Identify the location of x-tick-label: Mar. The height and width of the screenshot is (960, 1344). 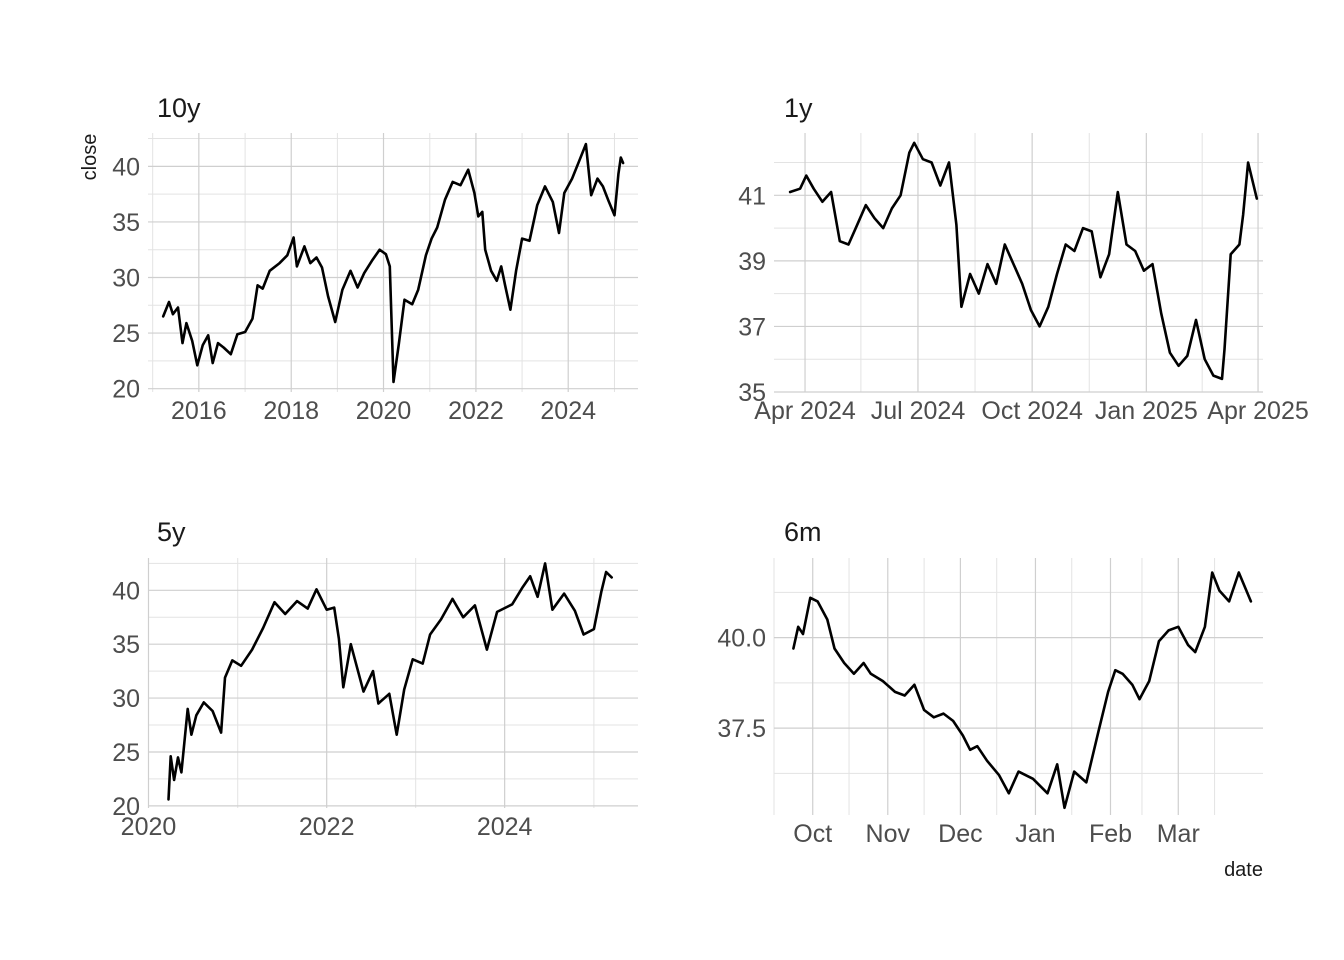
(1178, 834).